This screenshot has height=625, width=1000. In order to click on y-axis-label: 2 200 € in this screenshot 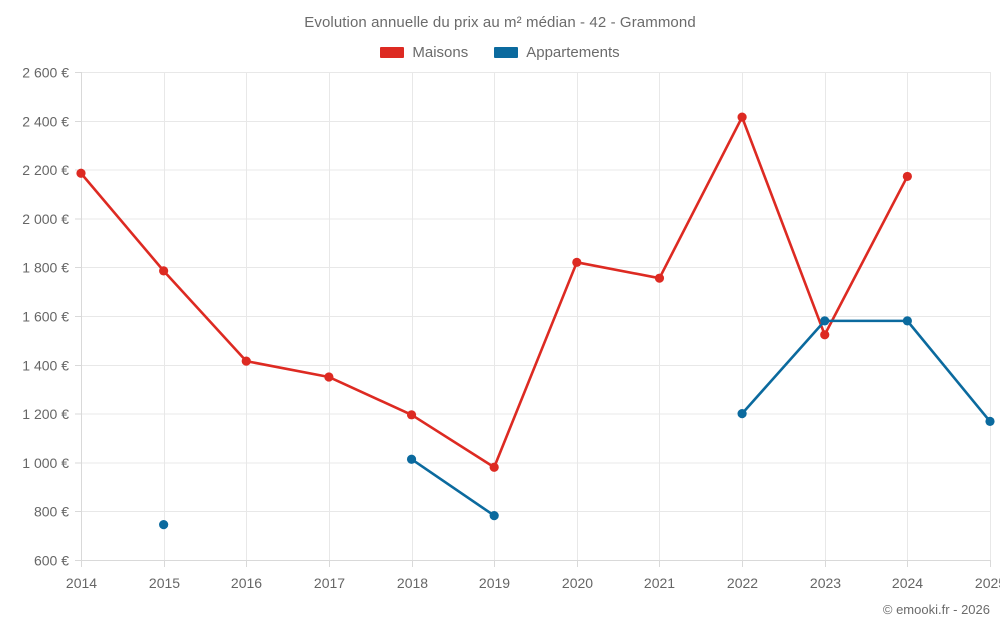, I will do `click(45, 170)`.